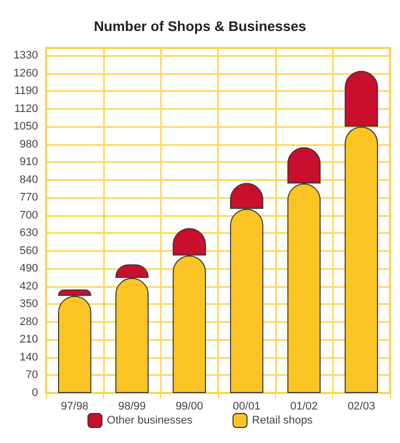  Describe the element at coordinates (32, 375) in the screenshot. I see `y-tick-label: 70` at that location.